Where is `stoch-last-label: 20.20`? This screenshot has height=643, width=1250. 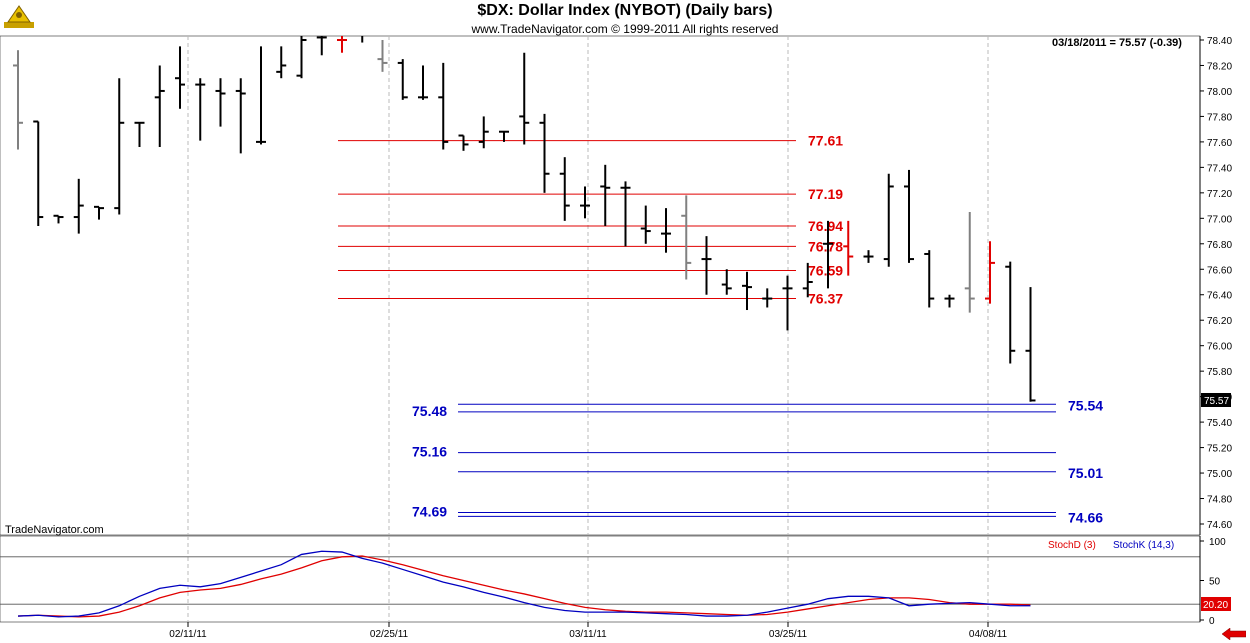 stoch-last-label: 20.20 is located at coordinates (1215, 605).